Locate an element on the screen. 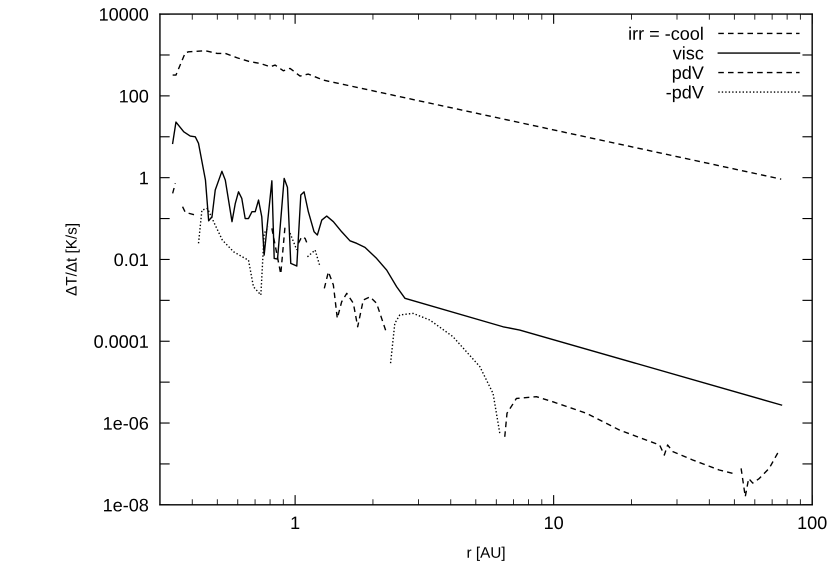  y-tick-label: 0.01 is located at coordinates (131, 259).